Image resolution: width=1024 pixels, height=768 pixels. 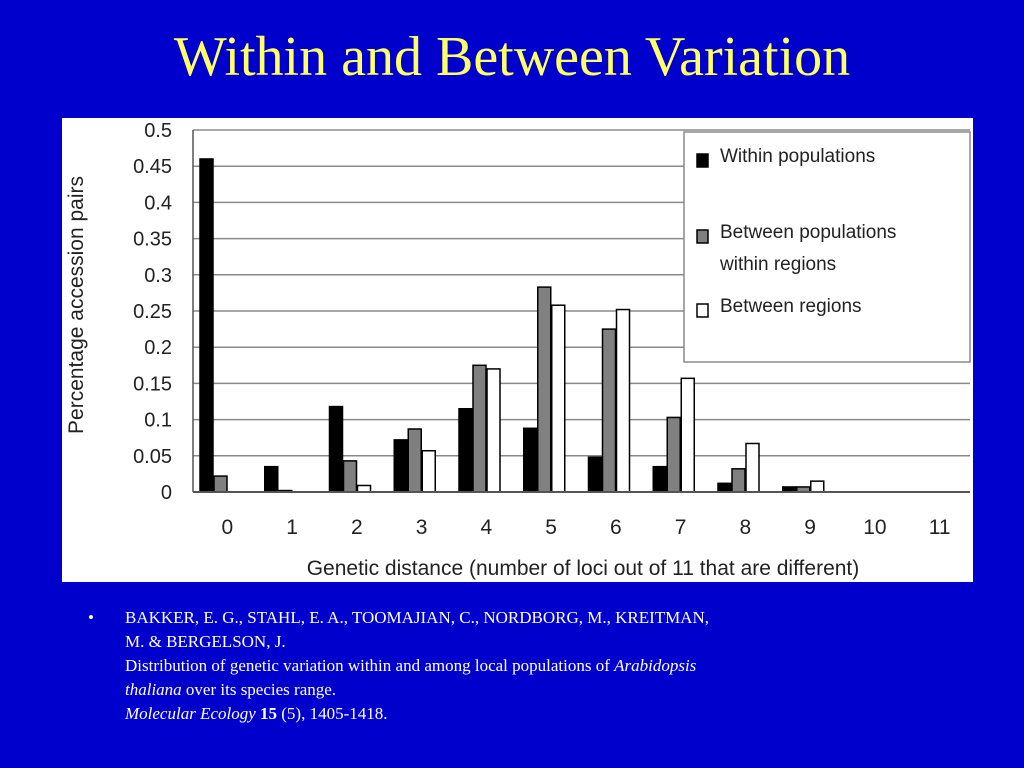 I want to click on y-tick-label: 0.2, so click(x=158, y=348).